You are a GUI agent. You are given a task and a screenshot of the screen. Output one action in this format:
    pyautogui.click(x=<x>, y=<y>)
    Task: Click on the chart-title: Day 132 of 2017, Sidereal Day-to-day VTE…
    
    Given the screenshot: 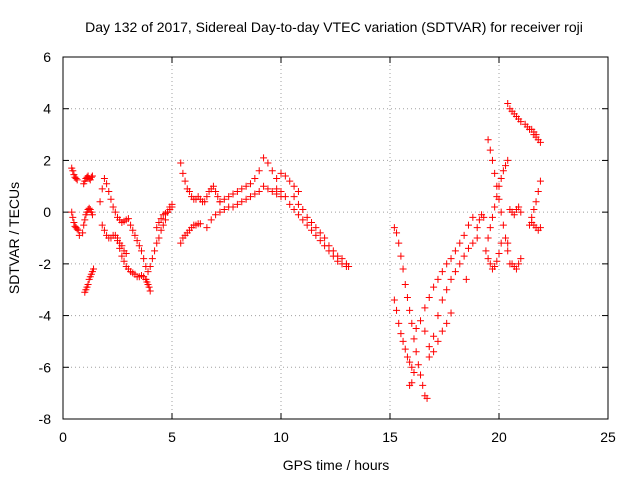 What is the action you would take?
    pyautogui.click(x=334, y=27)
    